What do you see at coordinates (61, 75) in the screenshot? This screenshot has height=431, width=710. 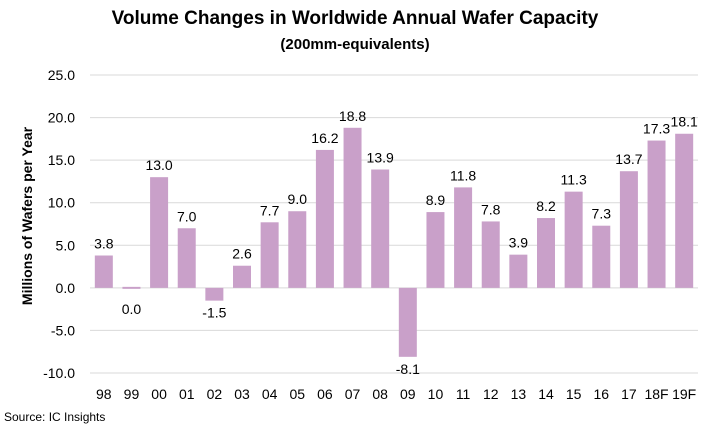 I see `y-tick-label: 25.0` at bounding box center [61, 75].